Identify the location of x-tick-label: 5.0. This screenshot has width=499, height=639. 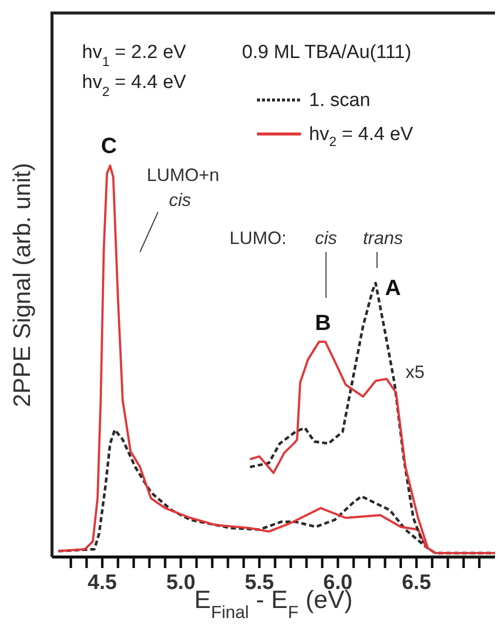
(181, 582).